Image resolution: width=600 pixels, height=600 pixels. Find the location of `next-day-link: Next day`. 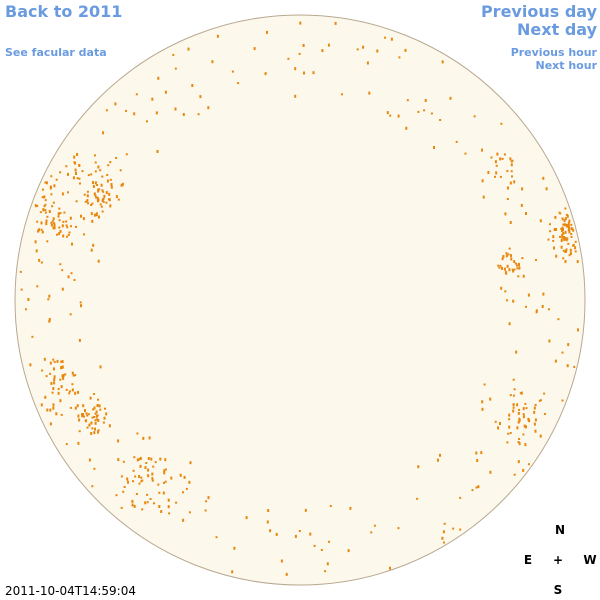

next-day-link: Next day is located at coordinates (557, 29).